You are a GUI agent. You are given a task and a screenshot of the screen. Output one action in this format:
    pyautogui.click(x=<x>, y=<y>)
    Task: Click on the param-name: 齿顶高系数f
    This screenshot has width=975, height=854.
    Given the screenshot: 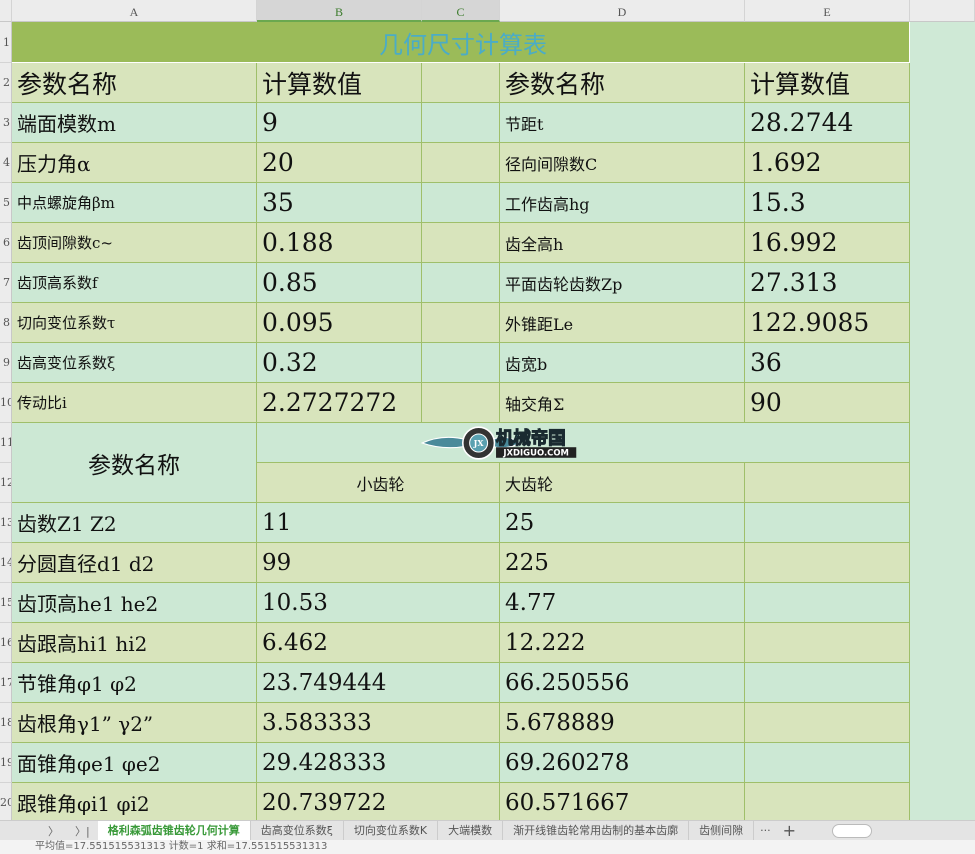 What is the action you would take?
    pyautogui.click(x=134, y=283)
    